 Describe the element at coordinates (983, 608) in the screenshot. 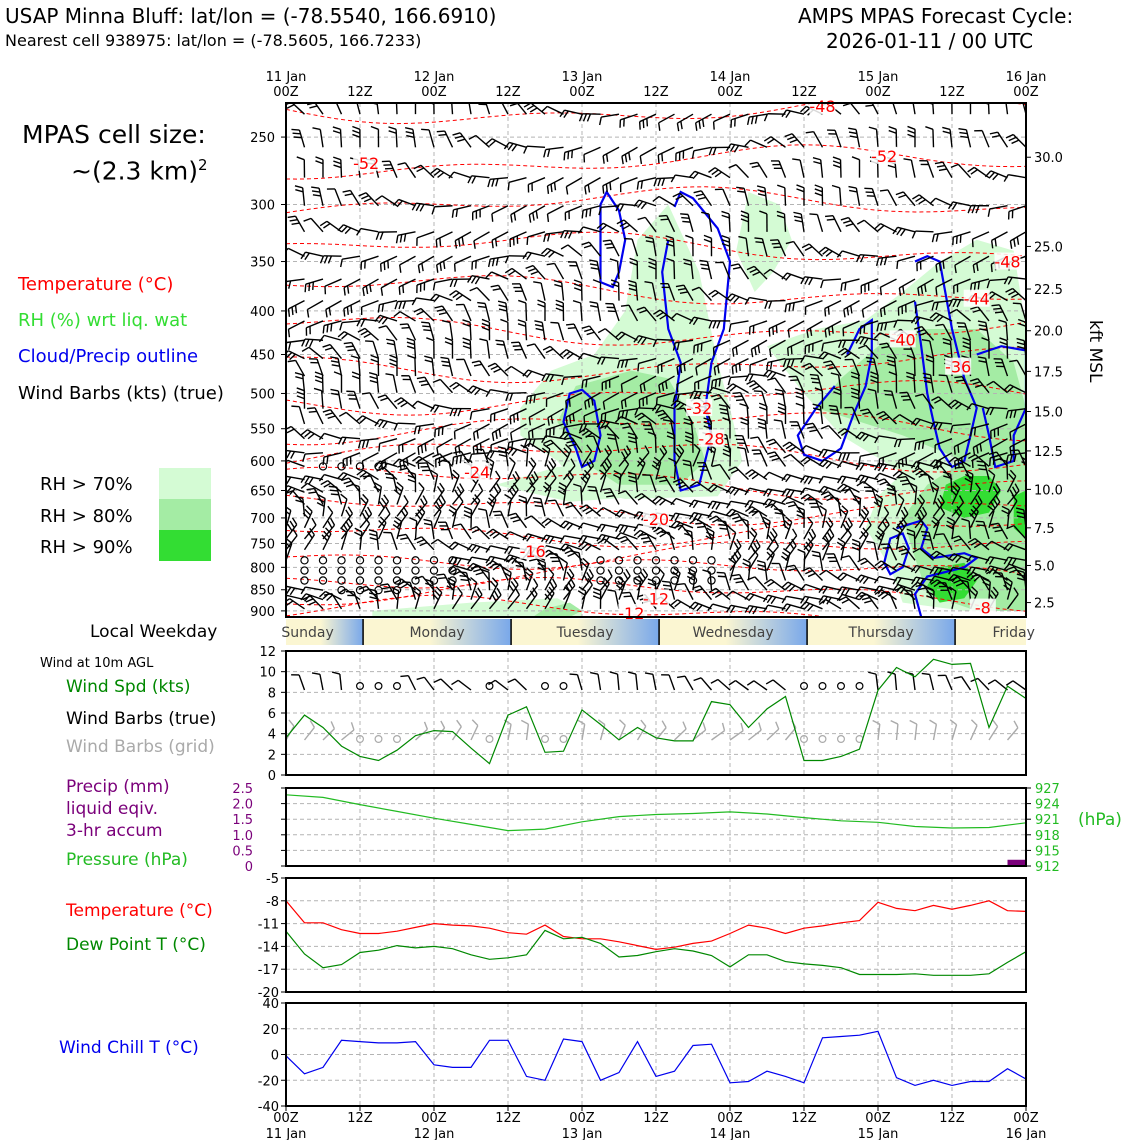

I see `isotherm-label: -8` at that location.